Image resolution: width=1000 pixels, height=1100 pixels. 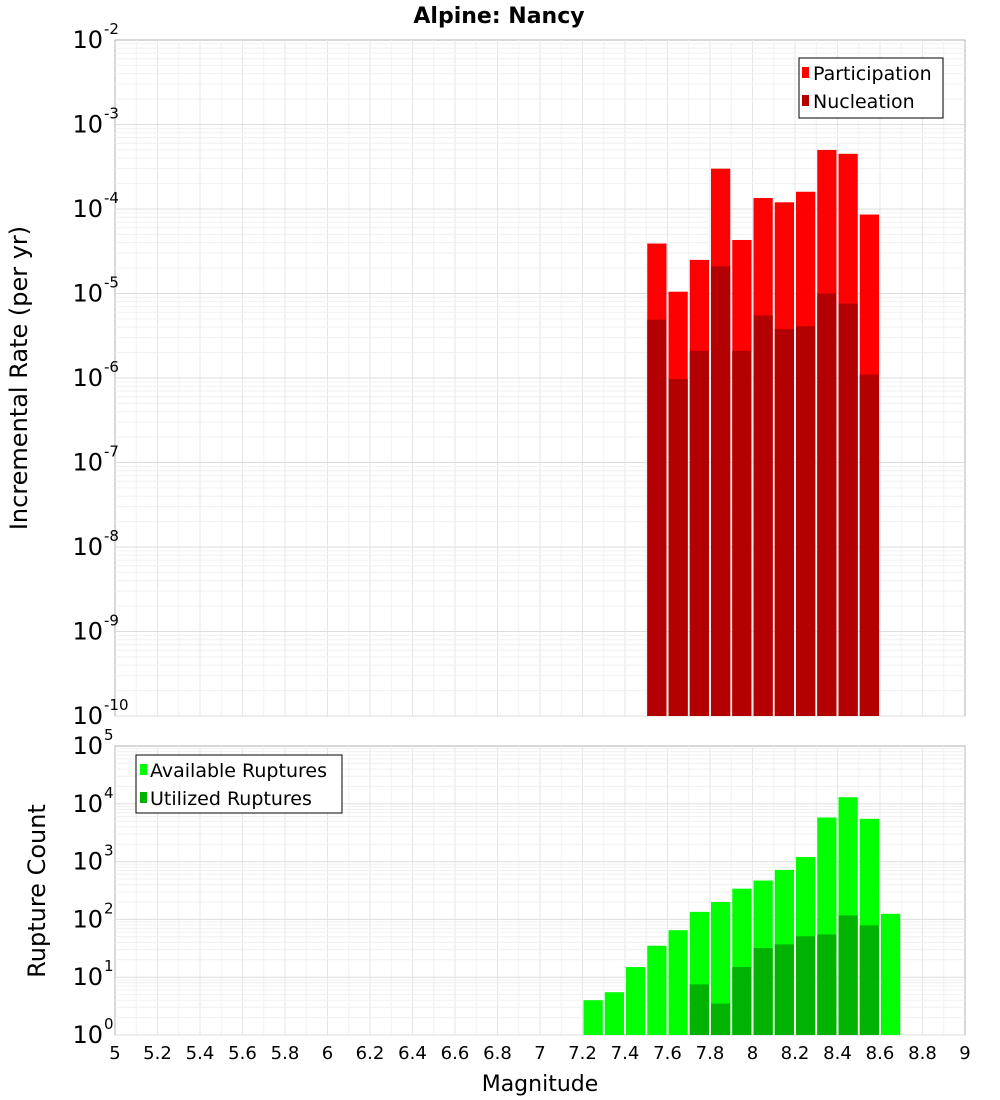 What do you see at coordinates (540, 1084) in the screenshot?
I see `x-axis-label: Magnitude` at bounding box center [540, 1084].